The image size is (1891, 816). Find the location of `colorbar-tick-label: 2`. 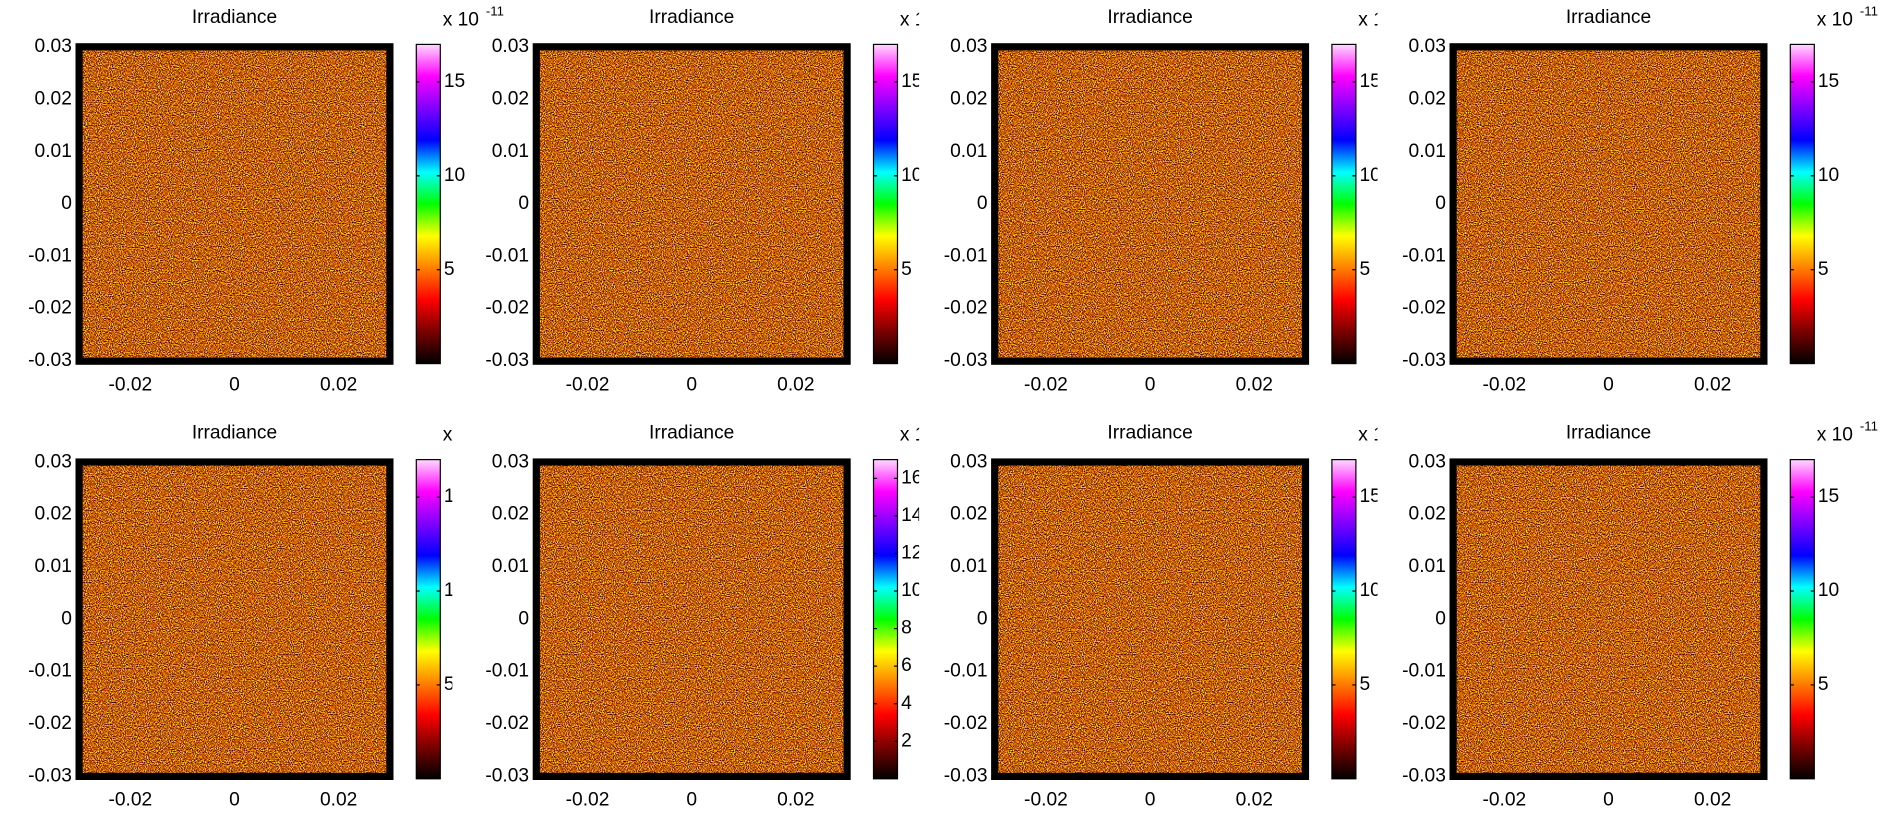

colorbar-tick-label: 2 is located at coordinates (906, 740).